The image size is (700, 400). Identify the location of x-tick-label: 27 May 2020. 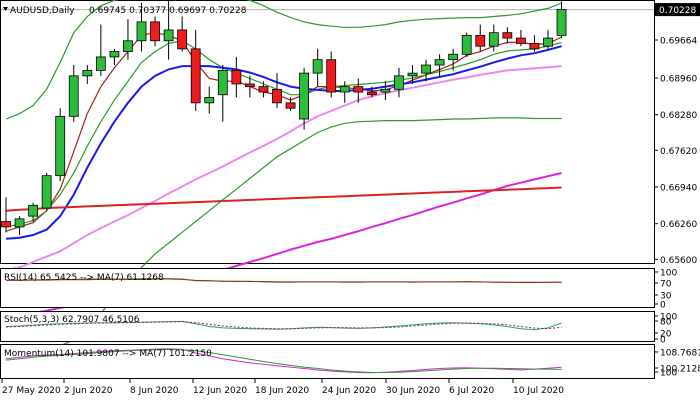
(31, 391).